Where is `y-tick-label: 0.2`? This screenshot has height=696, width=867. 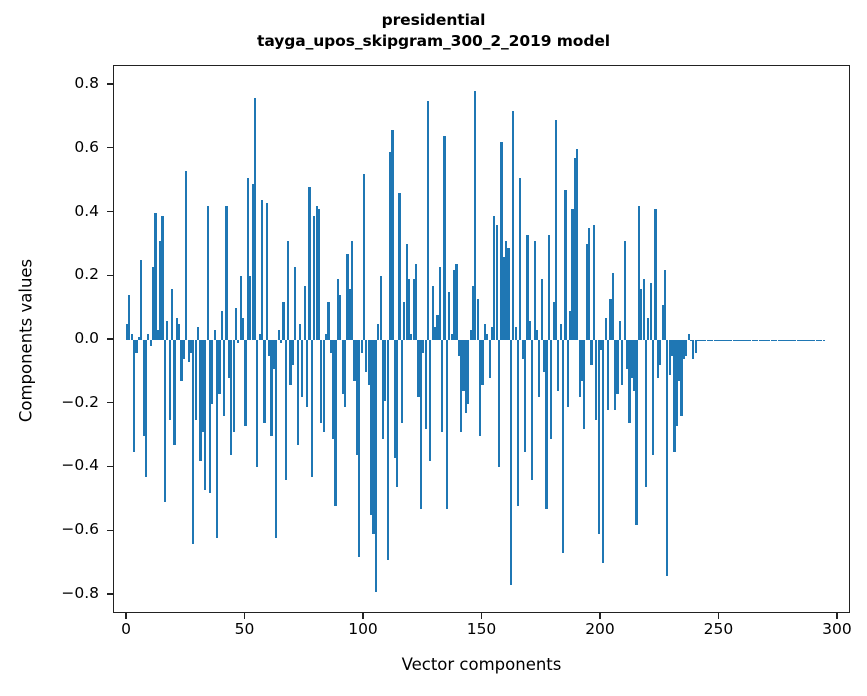
y-tick-label: 0.2 is located at coordinates (86, 274).